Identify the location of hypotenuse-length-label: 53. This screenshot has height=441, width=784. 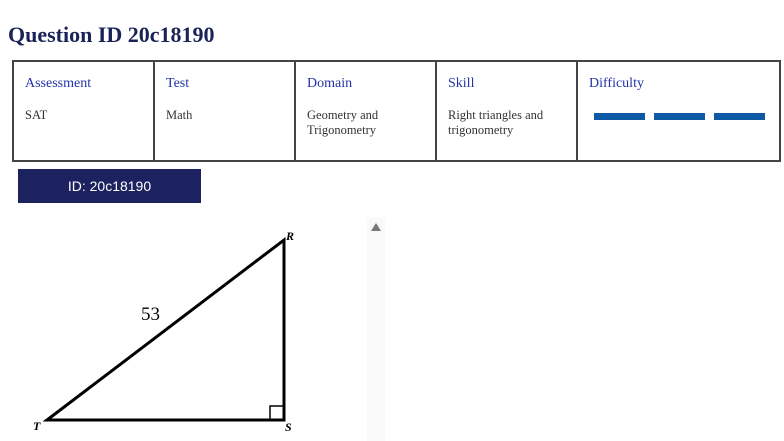
(150, 314).